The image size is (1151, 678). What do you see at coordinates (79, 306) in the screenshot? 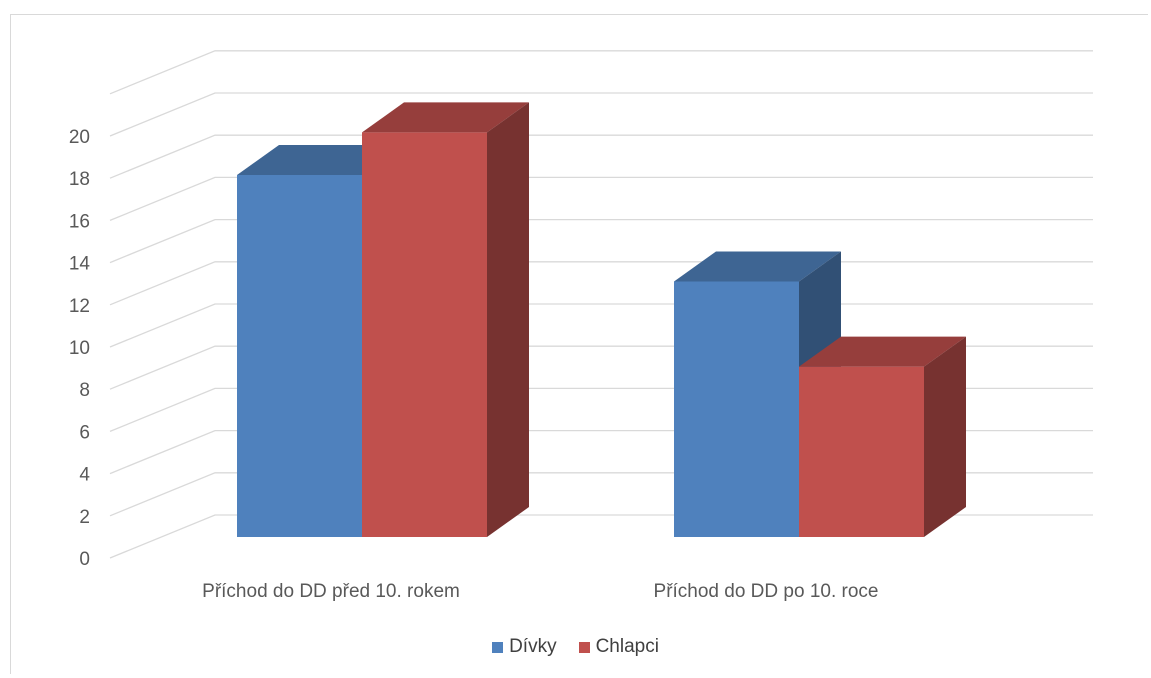
I see `y-tick-label: 12` at bounding box center [79, 306].